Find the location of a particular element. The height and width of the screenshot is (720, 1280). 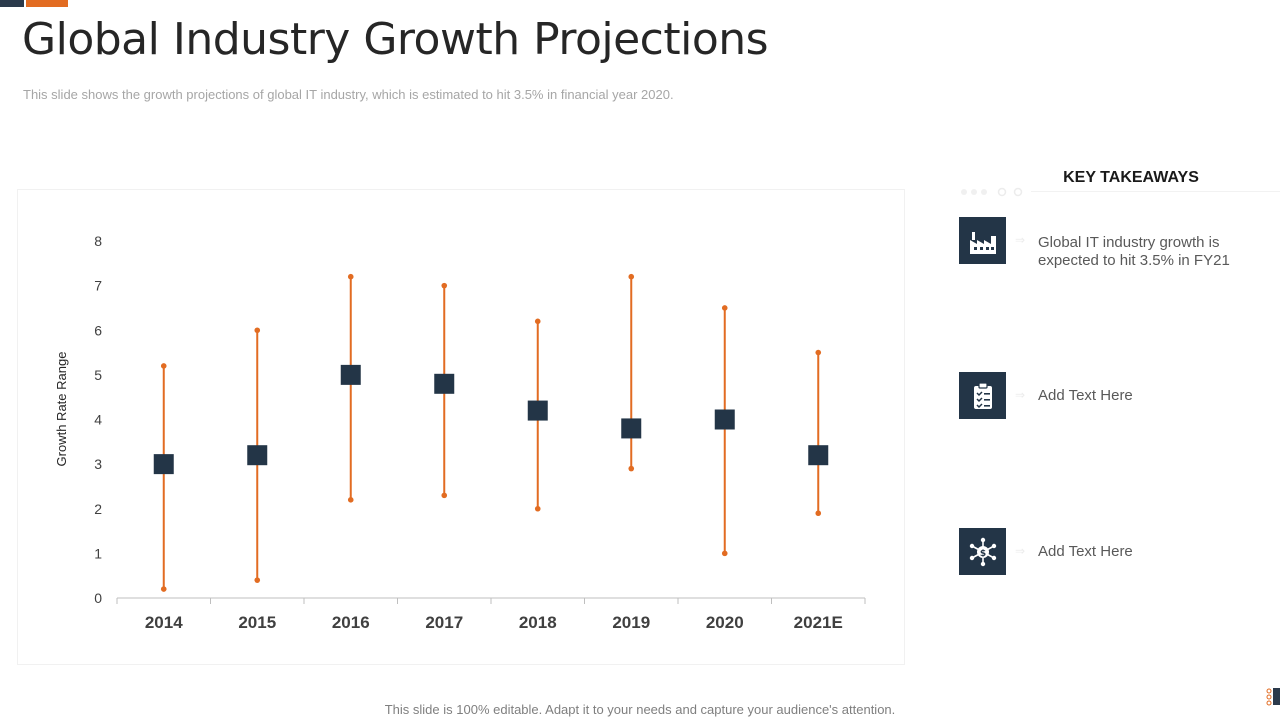

takeaway-item-3: $ ⇒ Add Text Here is located at coordinates (1119, 552).